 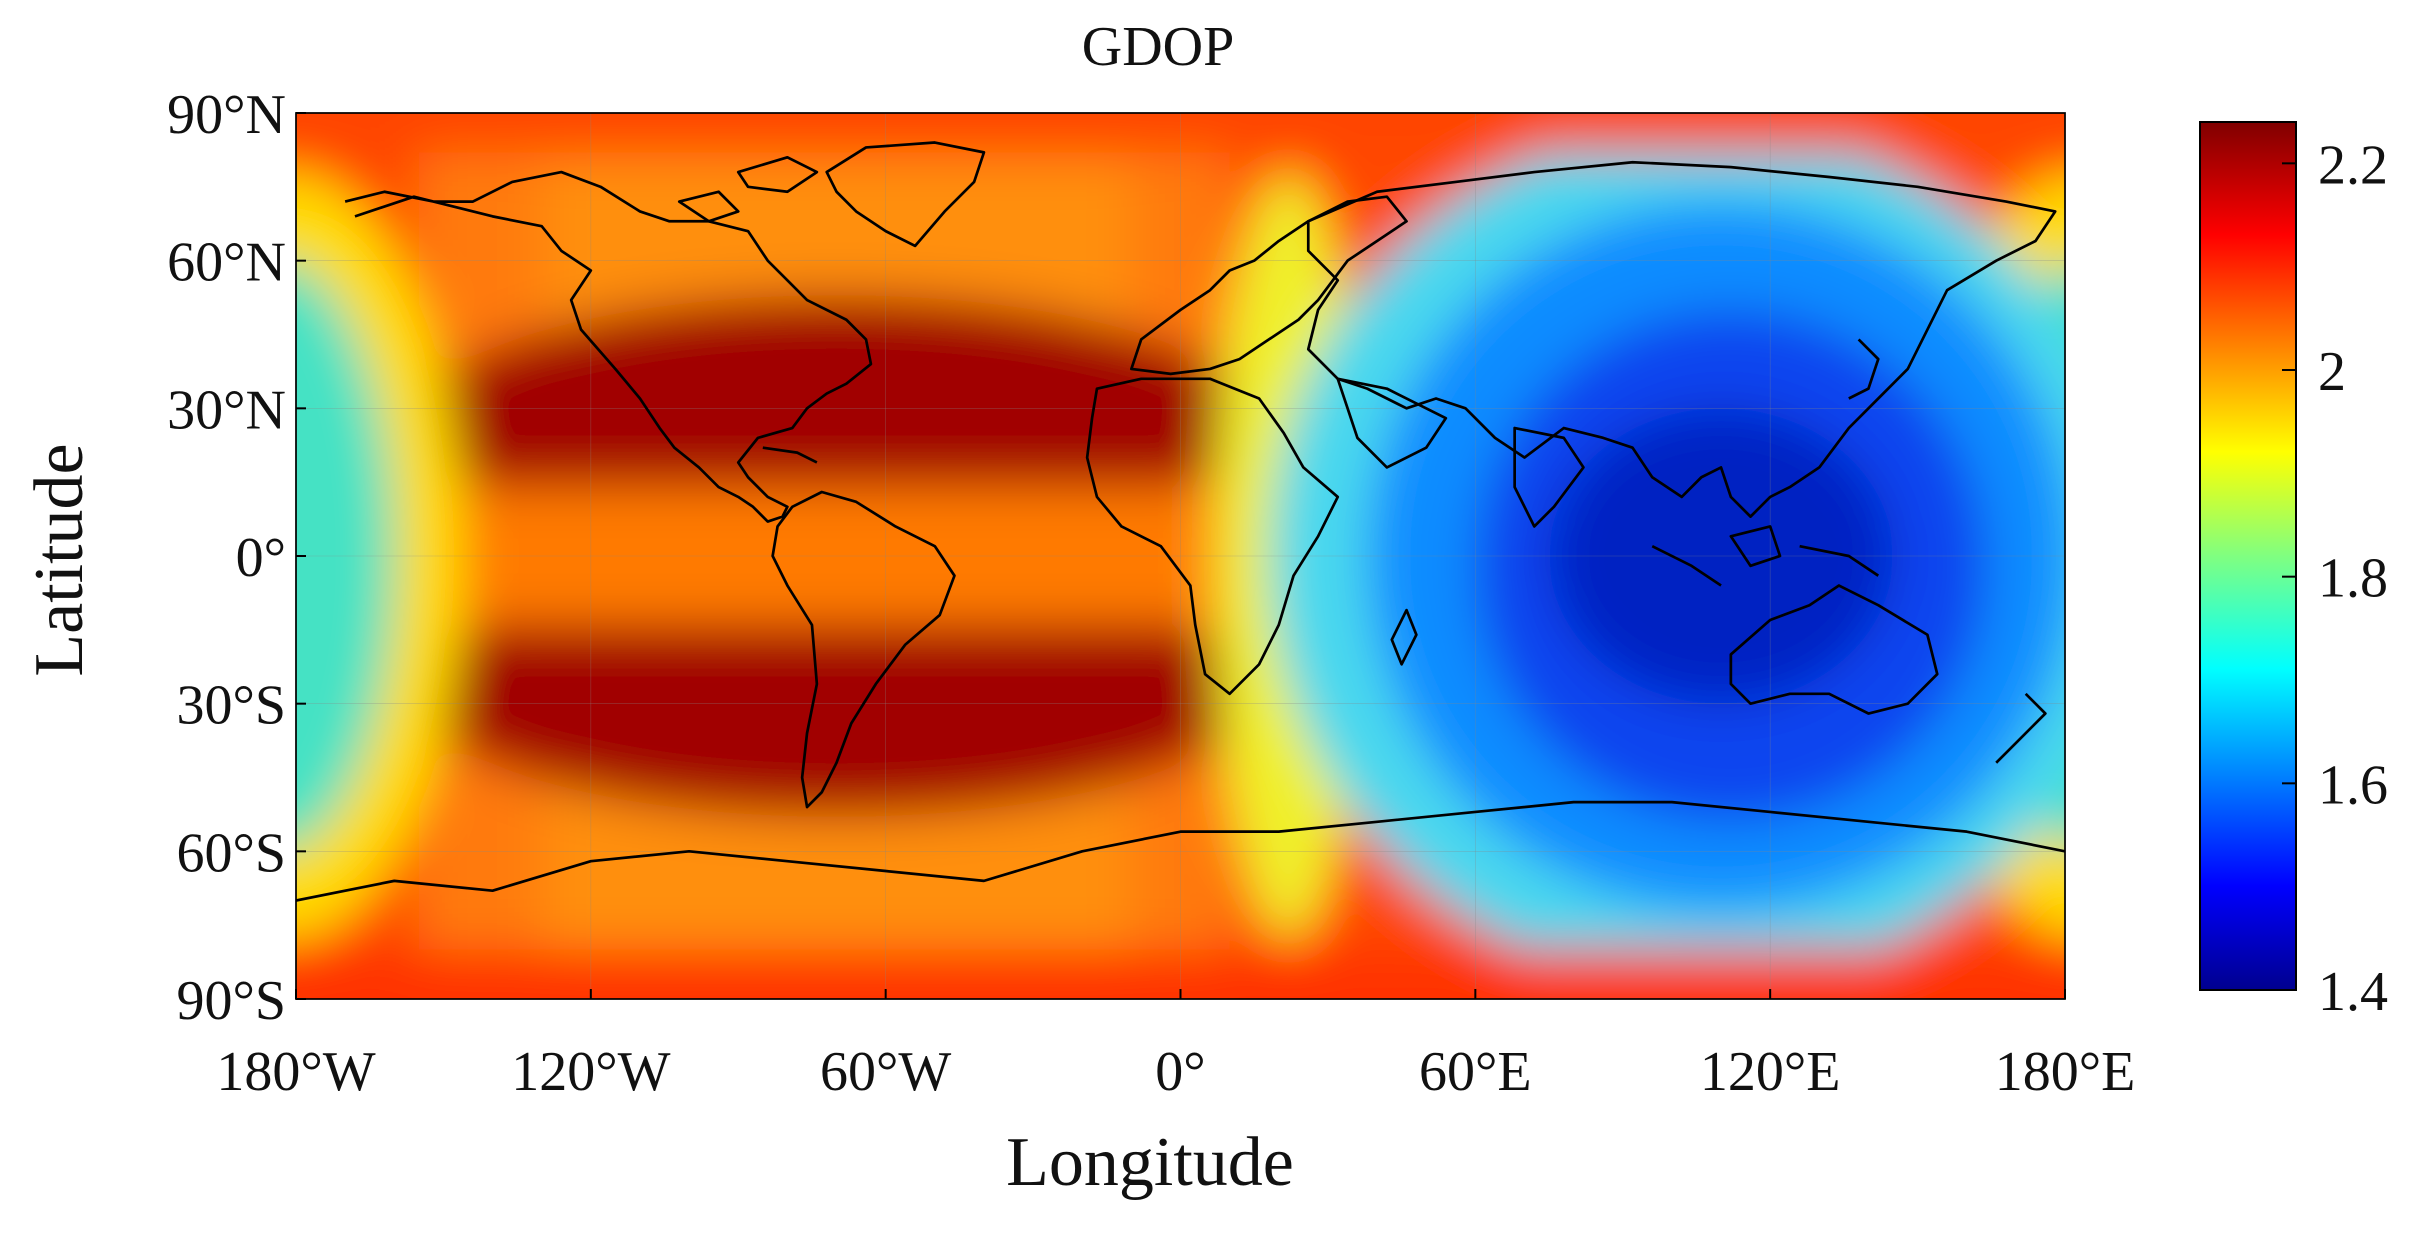 What do you see at coordinates (2248, 556) in the screenshot?
I see `colorbar-gradient` at bounding box center [2248, 556].